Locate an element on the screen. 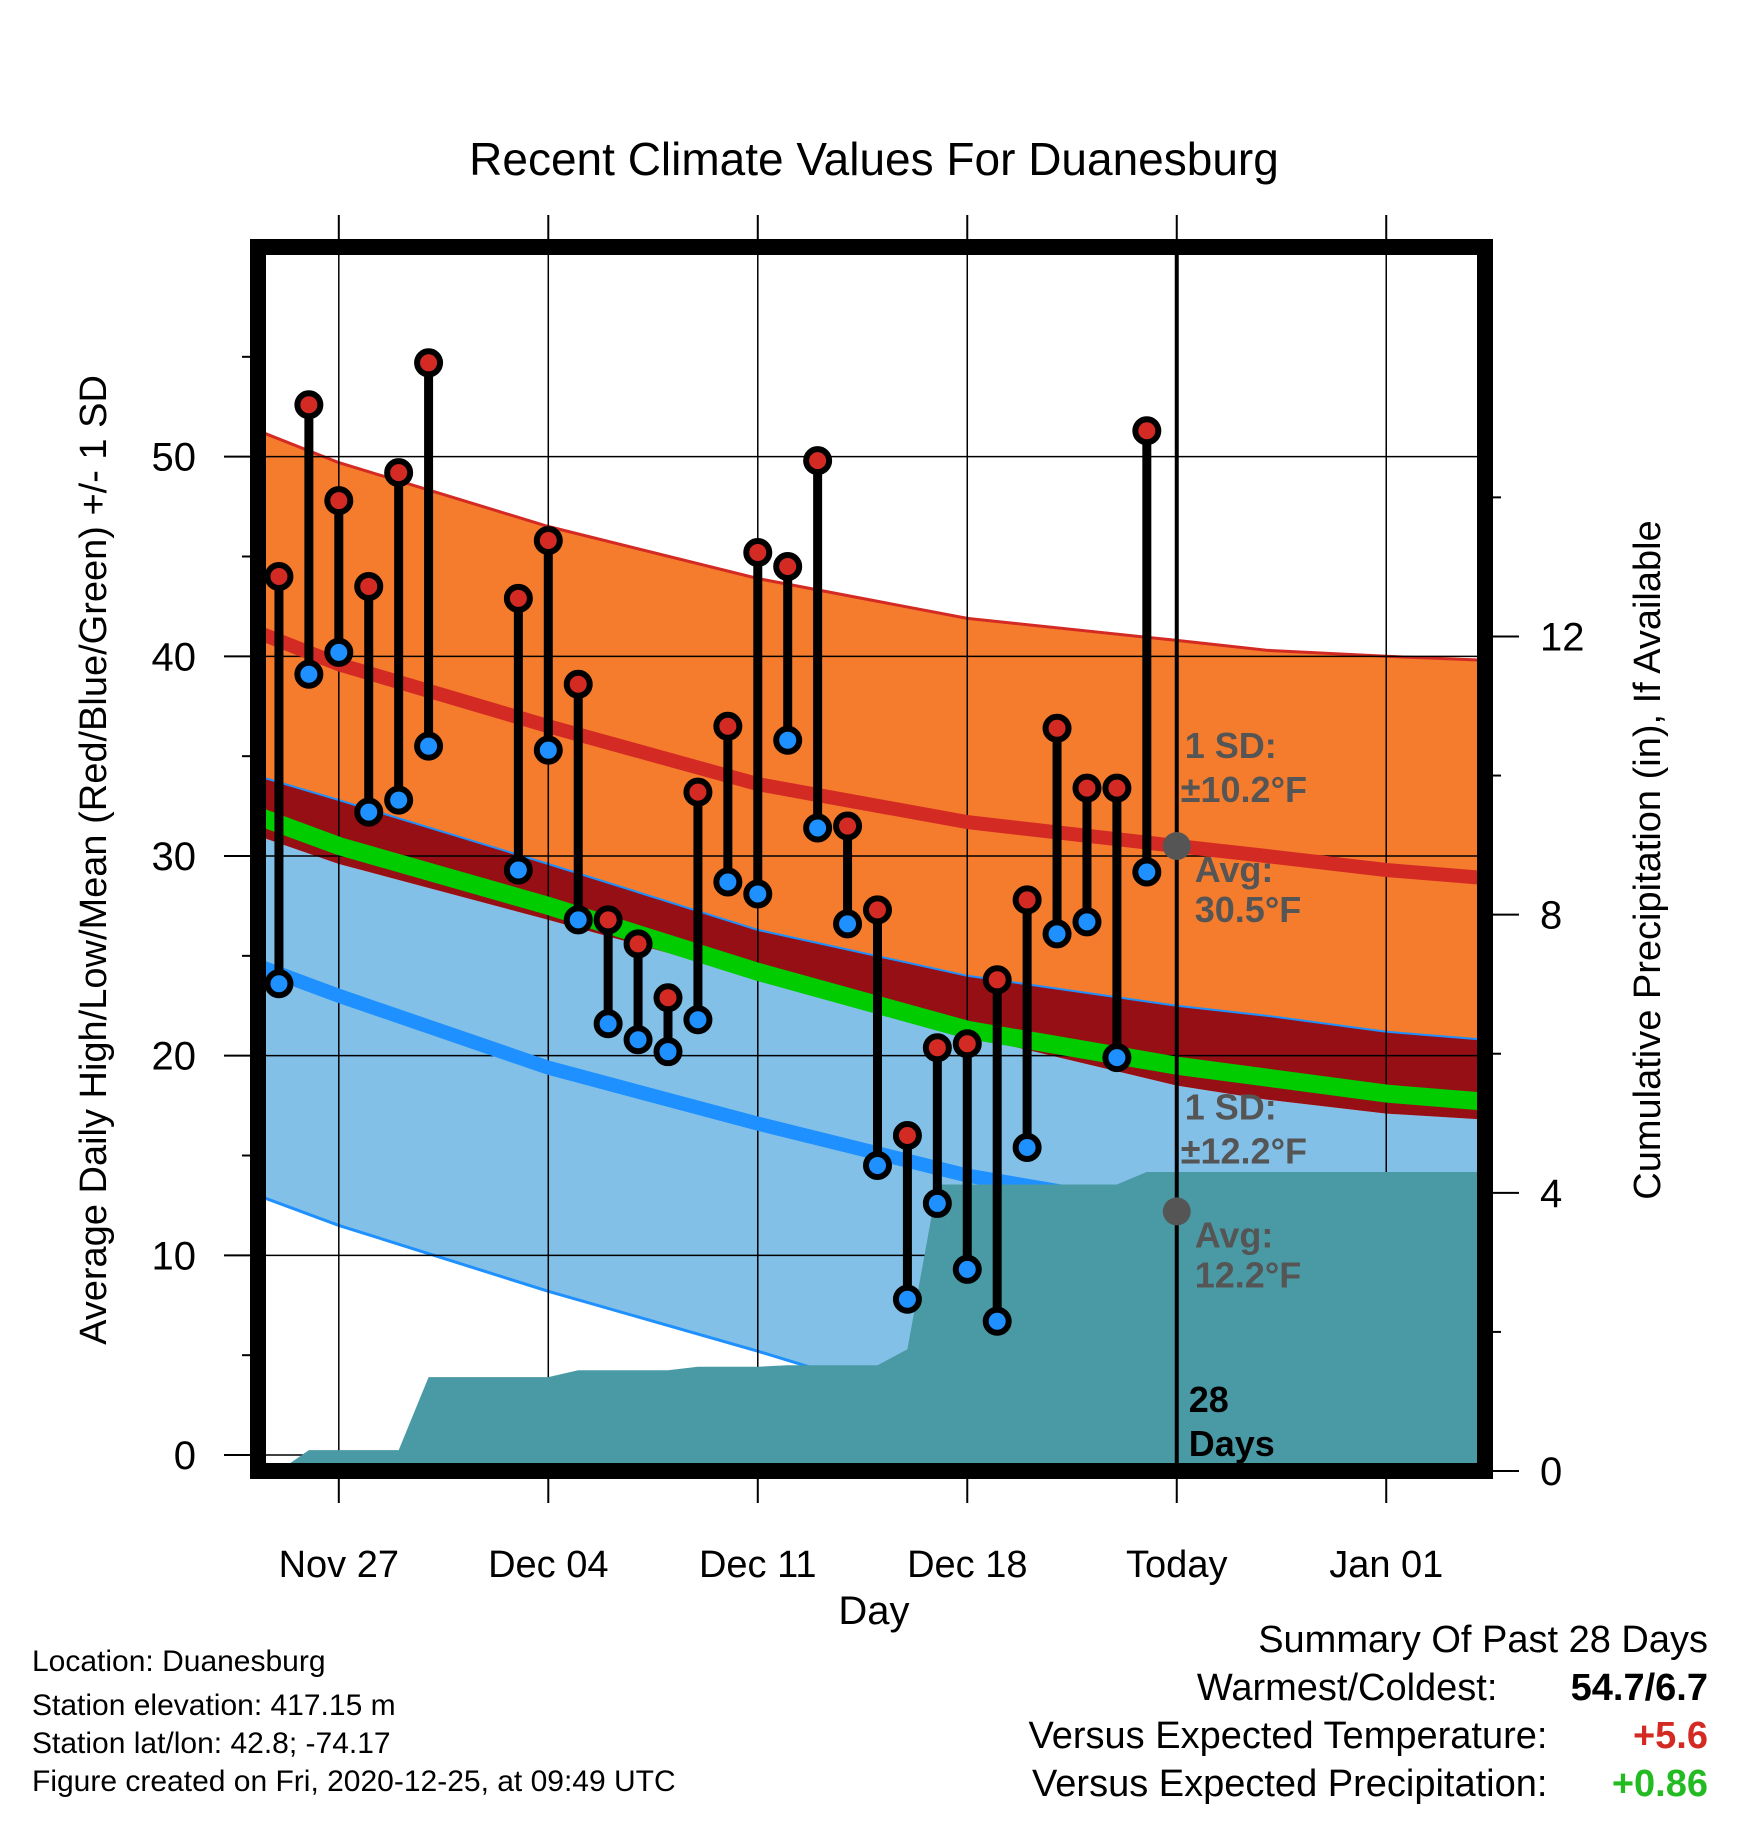 This screenshot has height=1828, width=1748. x-tick-label: Nov 27 is located at coordinates (339, 1565).